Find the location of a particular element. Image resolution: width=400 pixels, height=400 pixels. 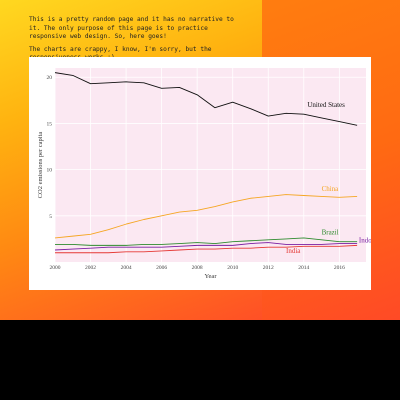

series-line-brazil is located at coordinates (206, 241).